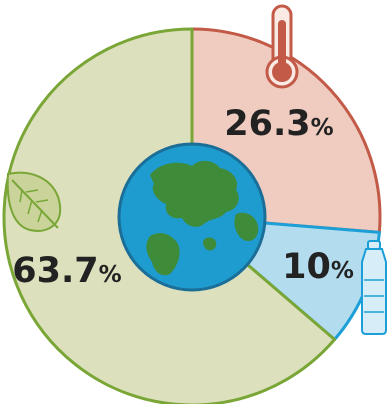 This screenshot has height=404, width=389. Describe the element at coordinates (34, 201) in the screenshot. I see `leaf-icon` at that location.